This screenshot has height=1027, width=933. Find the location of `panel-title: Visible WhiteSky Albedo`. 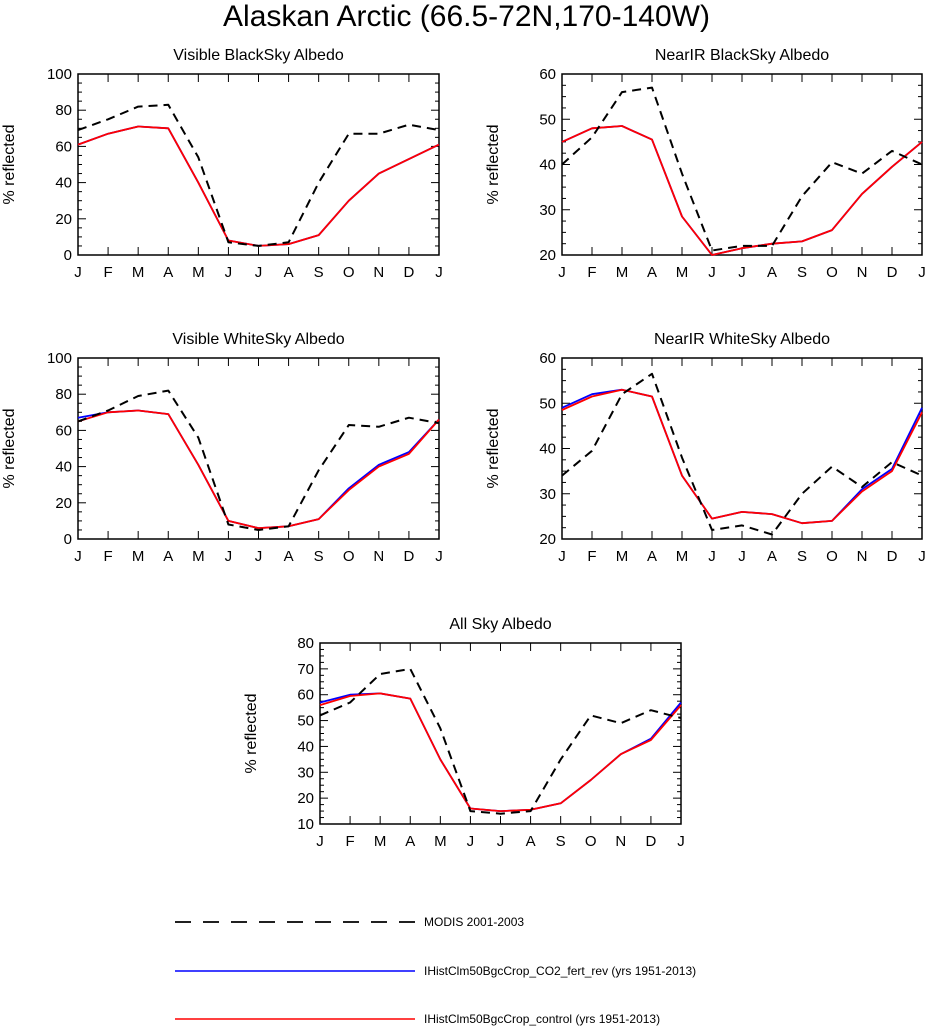

panel-title: Visible WhiteSky Albedo is located at coordinates (258, 339).